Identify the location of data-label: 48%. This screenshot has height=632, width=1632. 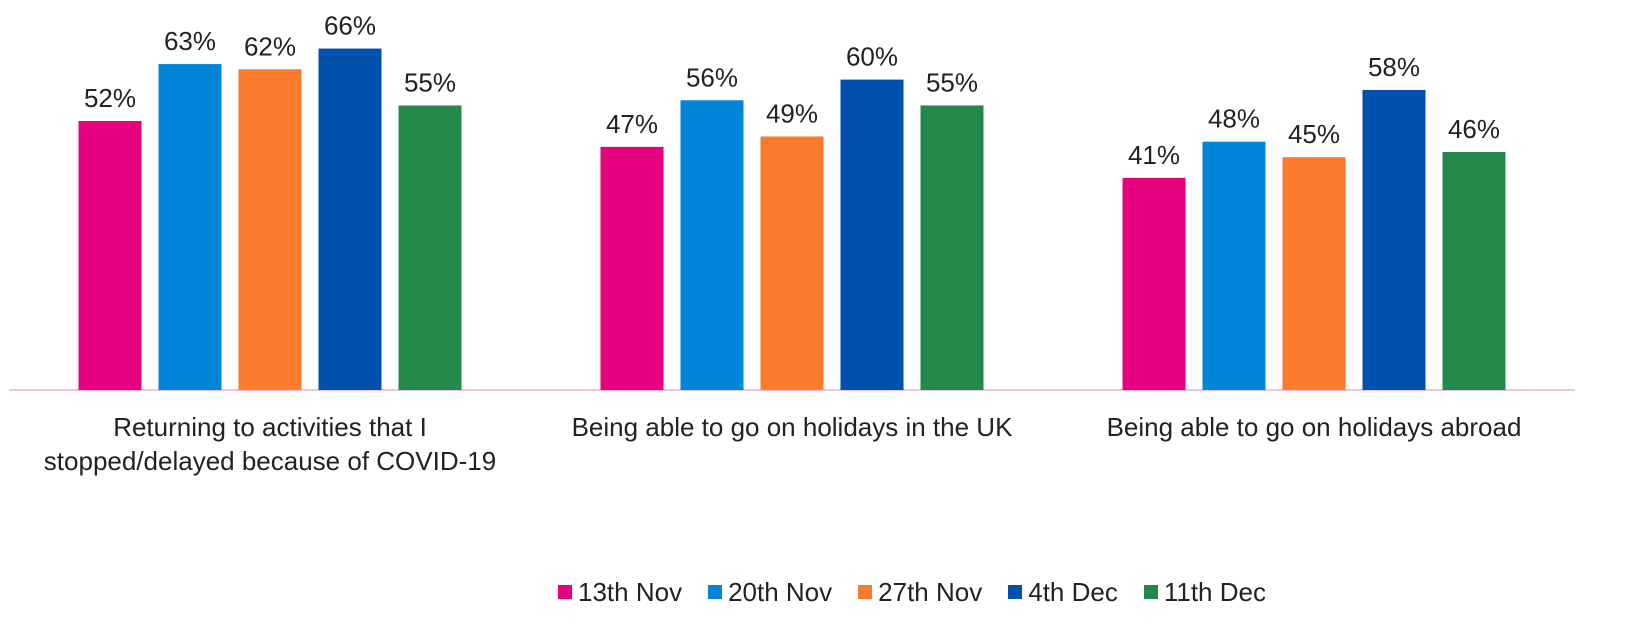
(1234, 119).